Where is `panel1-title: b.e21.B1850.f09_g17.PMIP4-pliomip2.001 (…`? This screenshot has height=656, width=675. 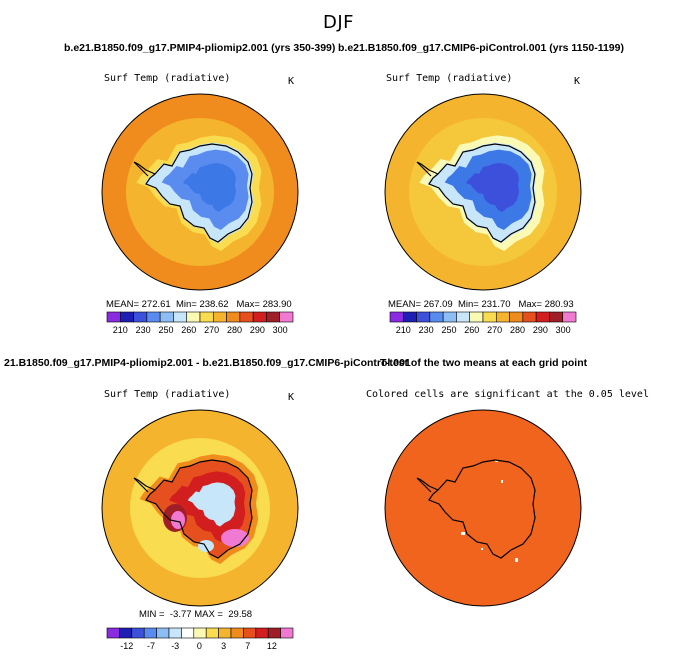
panel1-title: b.e21.B1850.f09_g17.PMIP4-pliomip2.001 (… is located at coordinates (200, 48).